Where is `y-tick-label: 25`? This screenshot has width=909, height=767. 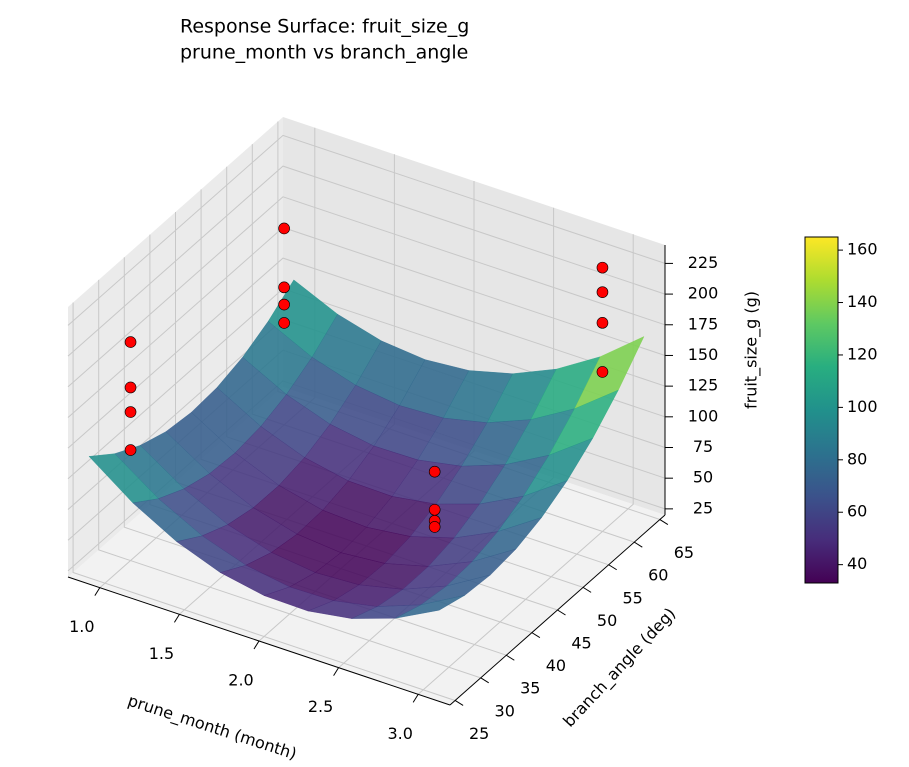
y-tick-label: 25 is located at coordinates (479, 733).